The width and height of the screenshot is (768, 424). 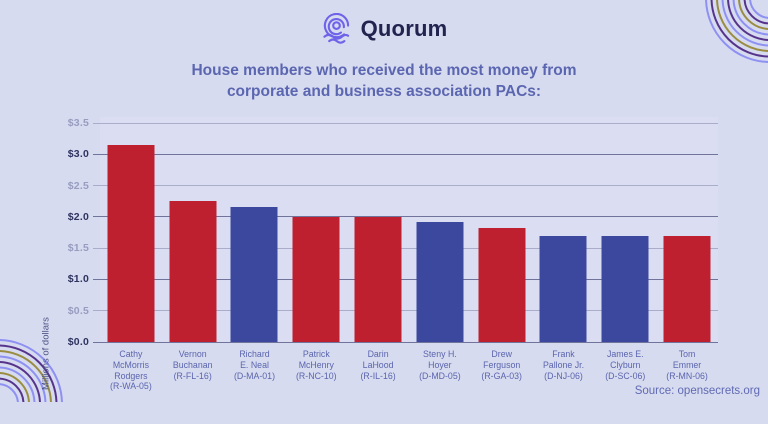 I want to click on x-tick-label: Patrick McHenry (R-NC-10), so click(x=316, y=370).